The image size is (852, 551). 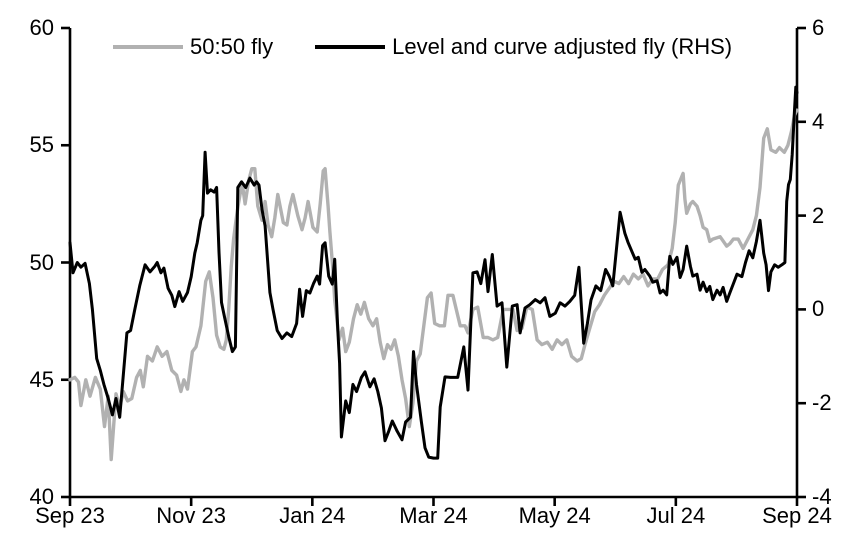 I want to click on y-left-tick-label: 60, so click(x=41, y=27).